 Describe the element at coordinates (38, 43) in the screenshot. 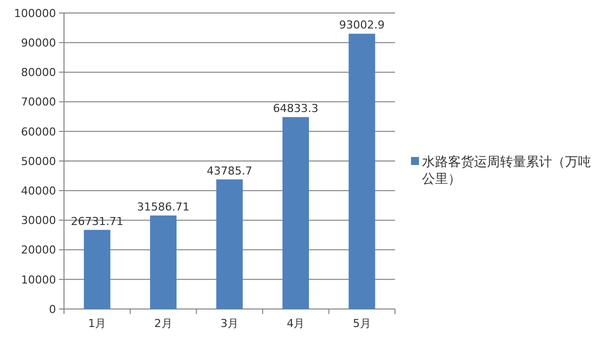

I see `y-tick-label: 90000` at that location.